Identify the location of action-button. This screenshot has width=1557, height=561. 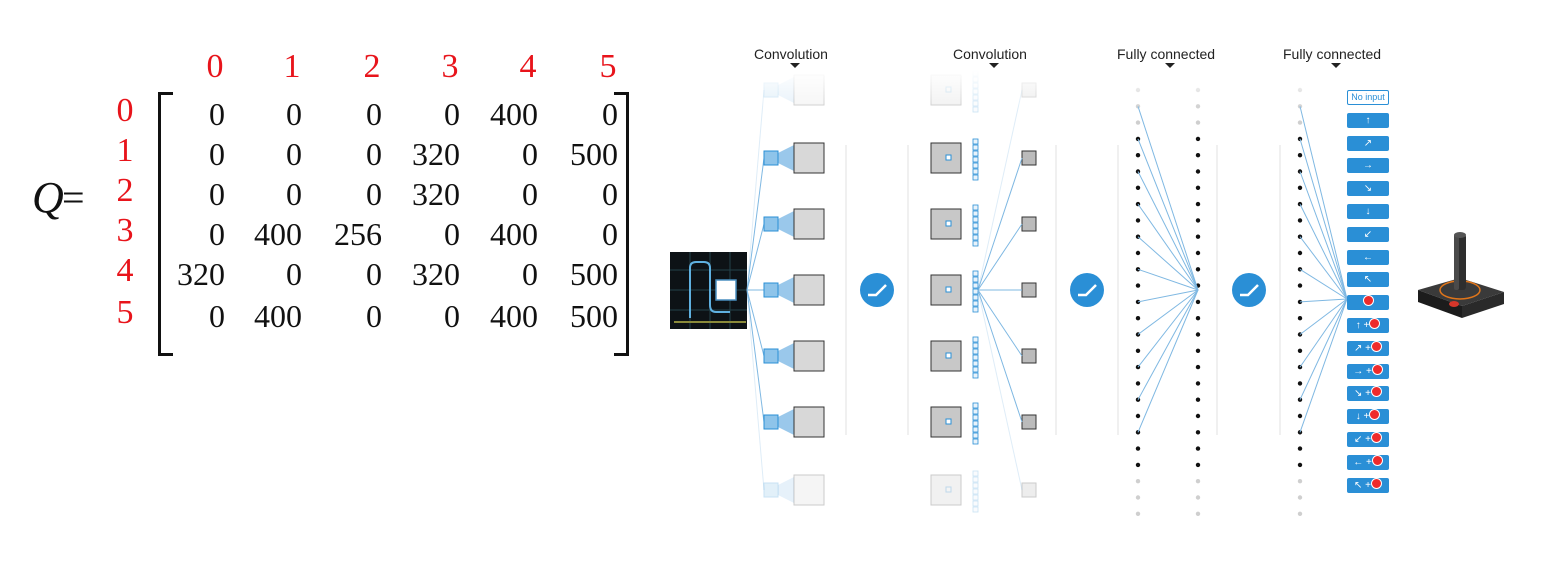
(1368, 303).